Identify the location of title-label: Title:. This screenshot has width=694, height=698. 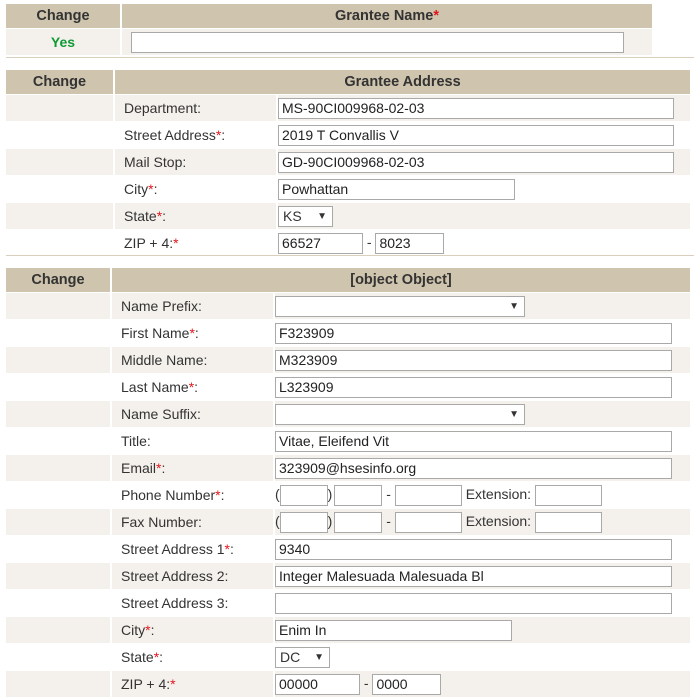
(136, 441).